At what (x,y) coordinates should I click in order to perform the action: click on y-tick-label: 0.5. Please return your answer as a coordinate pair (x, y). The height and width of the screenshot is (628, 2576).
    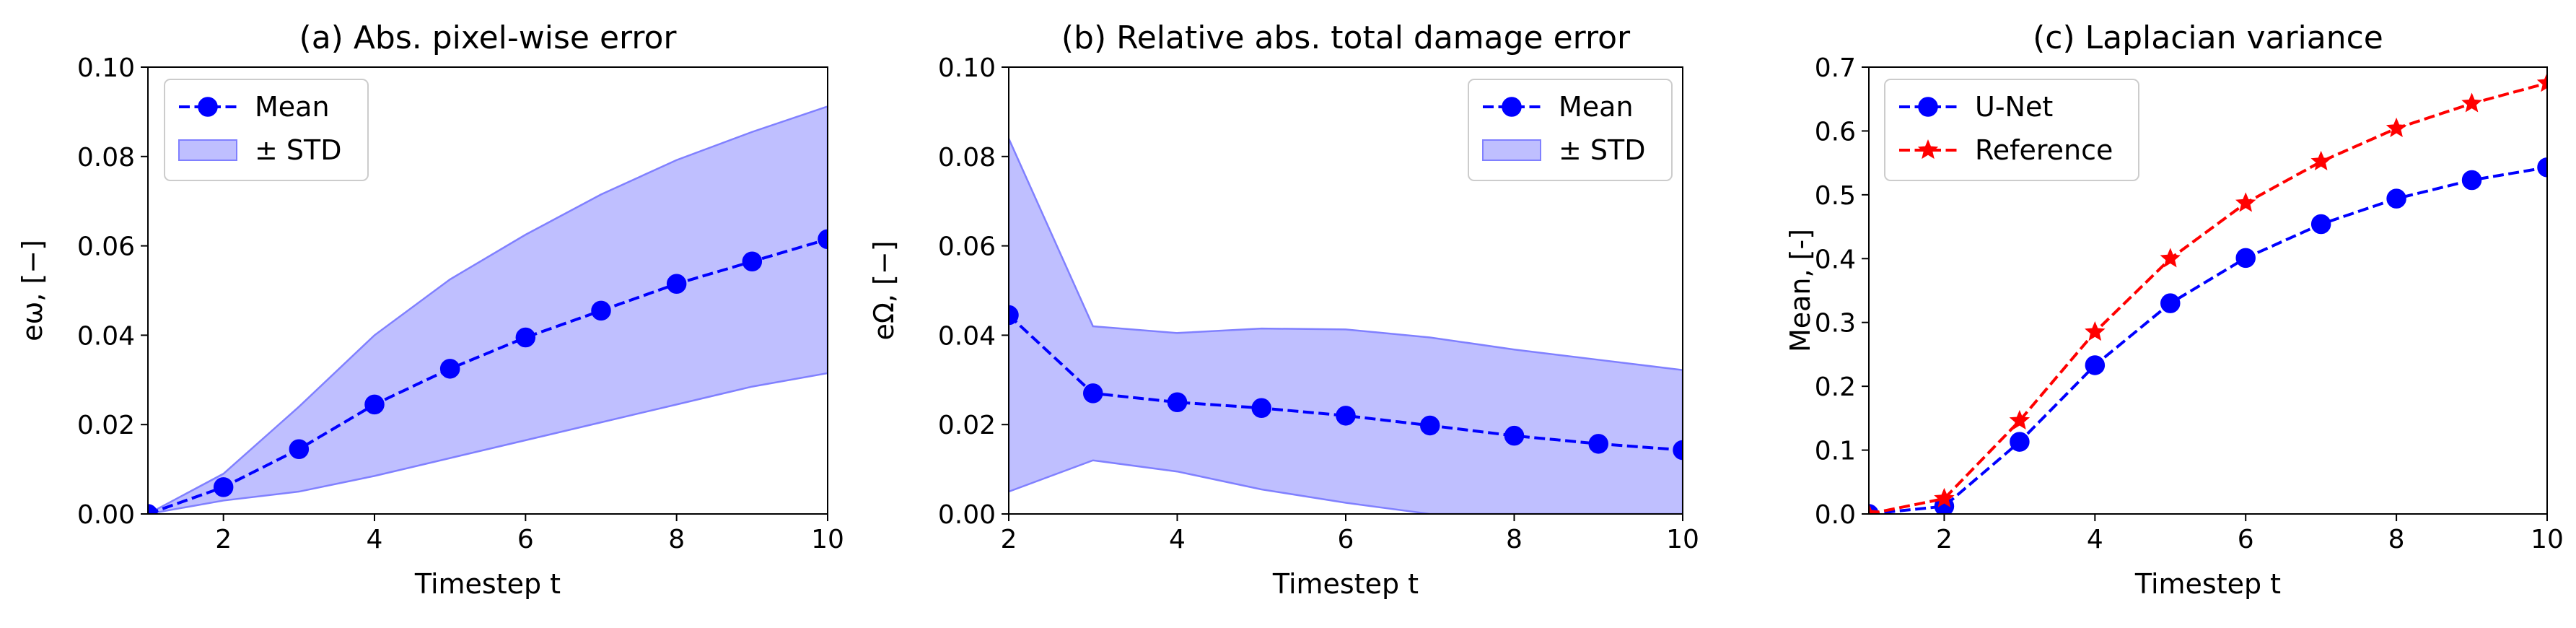
    Looking at the image, I should click on (1836, 196).